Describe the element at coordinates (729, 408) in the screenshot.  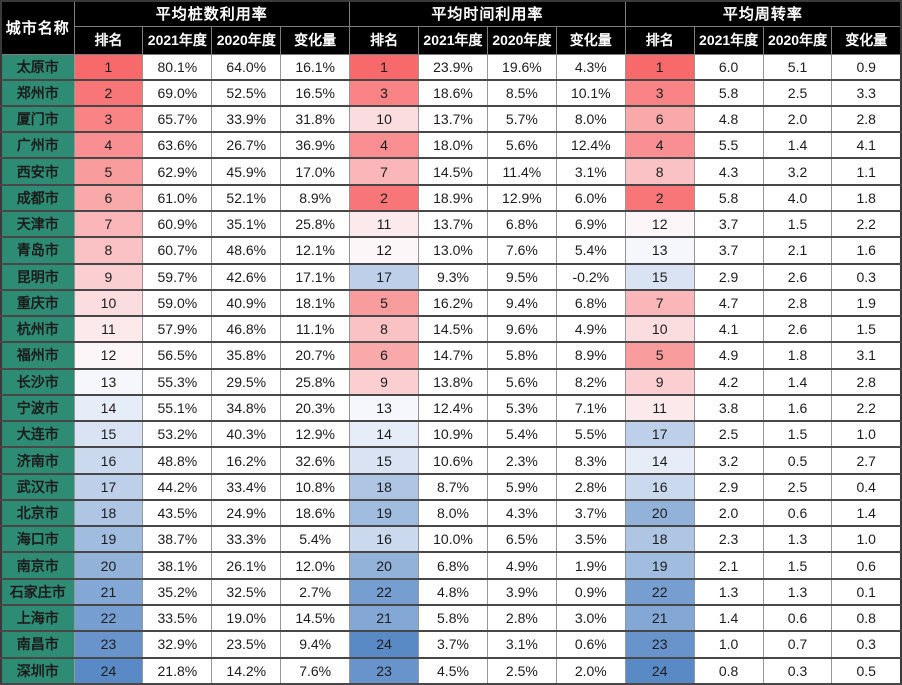
I see `turnover-value-cell: 3.8` at that location.